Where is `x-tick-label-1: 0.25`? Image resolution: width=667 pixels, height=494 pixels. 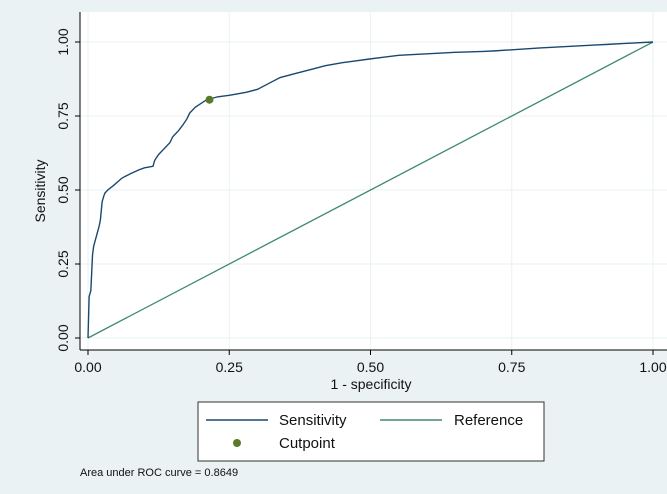 x-tick-label-1: 0.25 is located at coordinates (229, 367).